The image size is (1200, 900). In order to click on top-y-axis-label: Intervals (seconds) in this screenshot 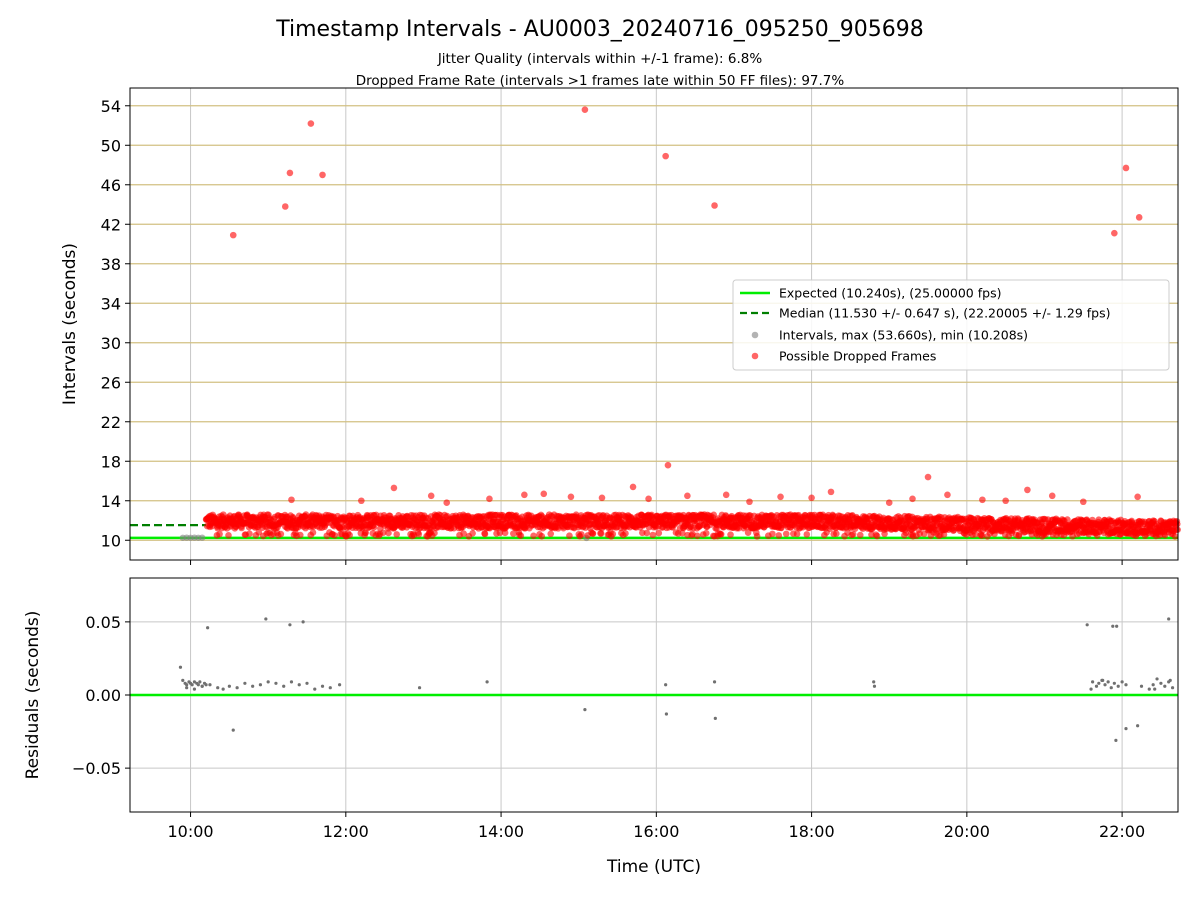, I will do `click(70, 324)`.